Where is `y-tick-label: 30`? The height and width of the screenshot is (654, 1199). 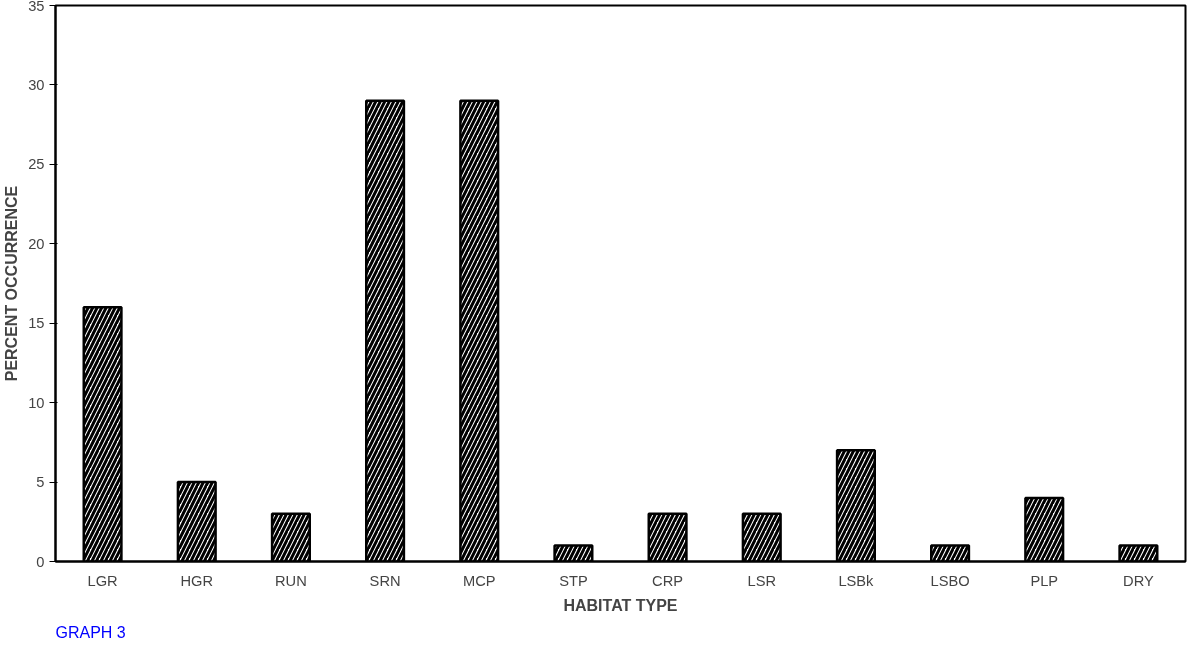 y-tick-label: 30 is located at coordinates (36, 84).